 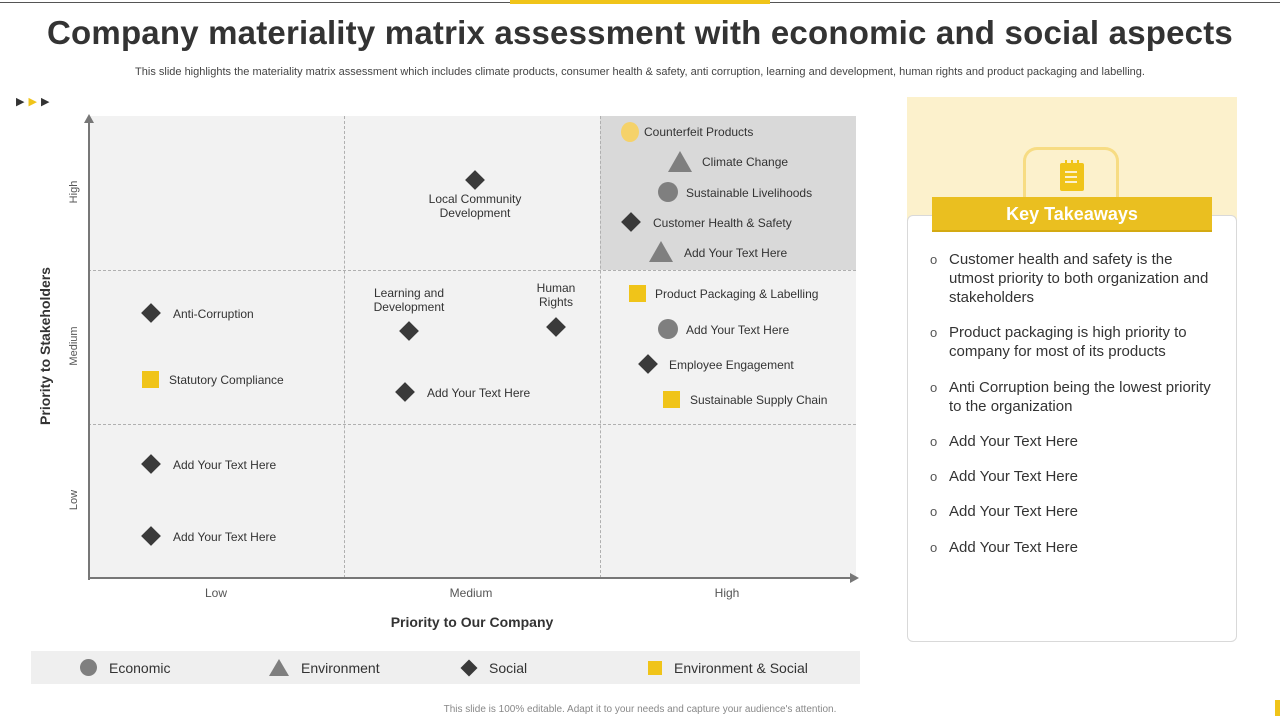 What do you see at coordinates (749, 193) in the screenshot?
I see `point-label: Sustainable Livelihoods` at bounding box center [749, 193].